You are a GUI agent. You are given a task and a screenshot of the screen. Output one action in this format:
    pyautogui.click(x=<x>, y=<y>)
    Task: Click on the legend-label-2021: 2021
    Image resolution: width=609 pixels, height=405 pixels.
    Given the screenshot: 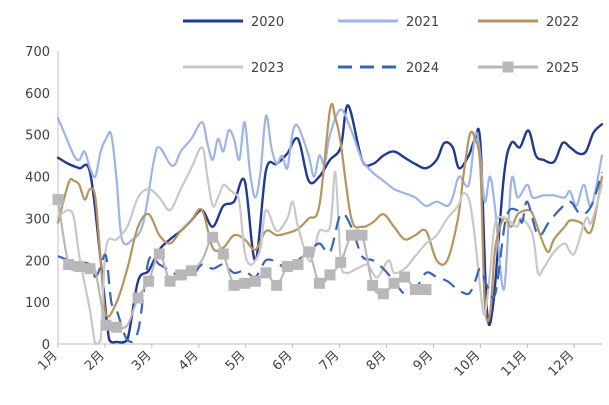 What is the action you would take?
    pyautogui.click(x=422, y=22)
    